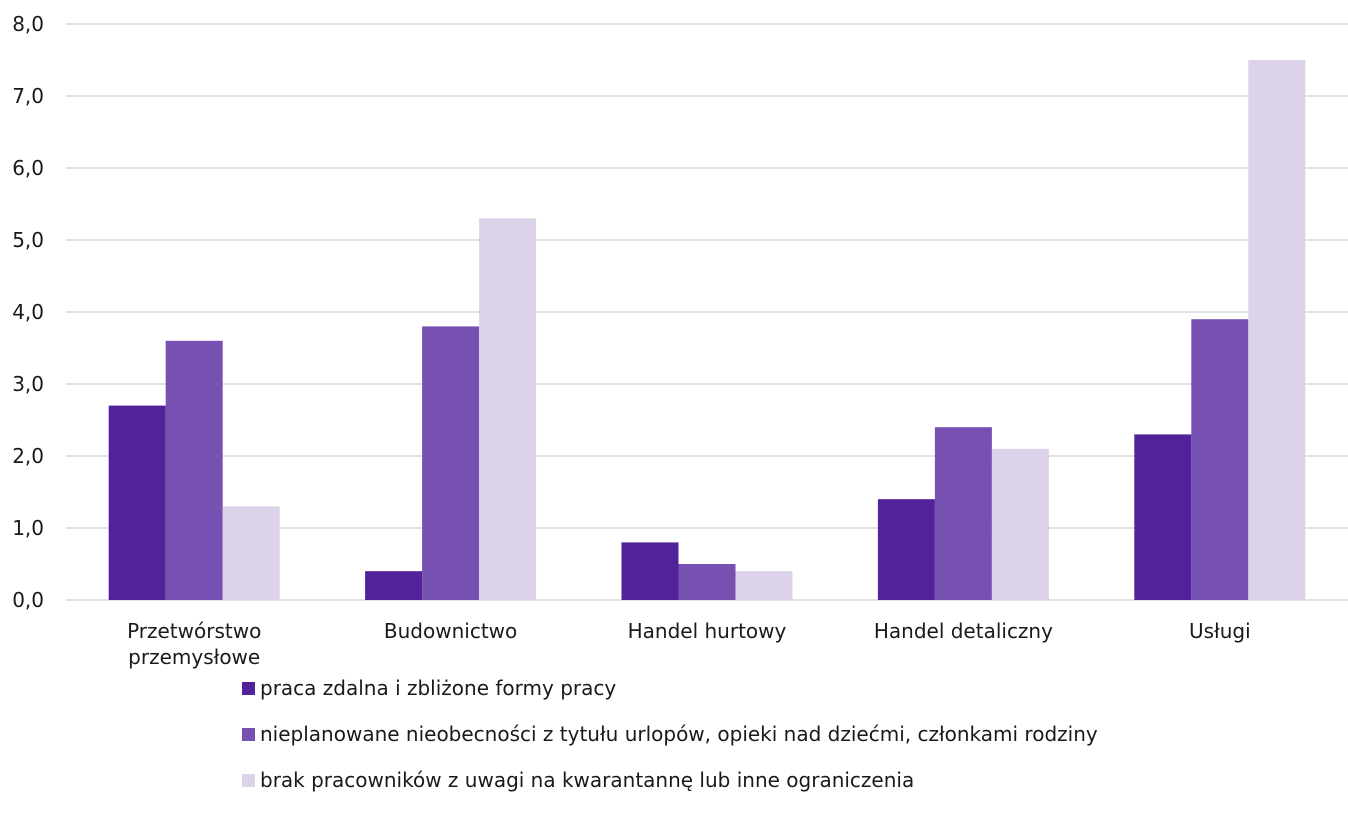 This screenshot has width=1348, height=814. Describe the element at coordinates (28, 240) in the screenshot. I see `y-tick-label: 5,0` at that location.